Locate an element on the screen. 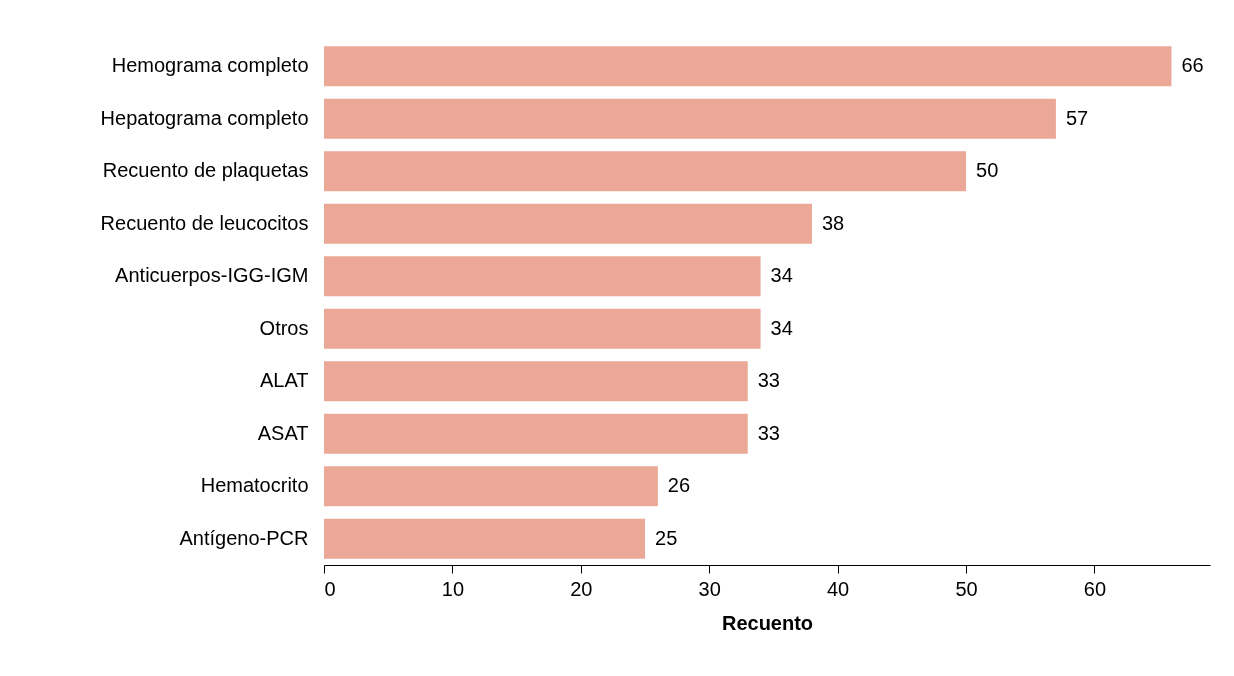 The height and width of the screenshot is (676, 1234). data-label: 25 is located at coordinates (666, 537).